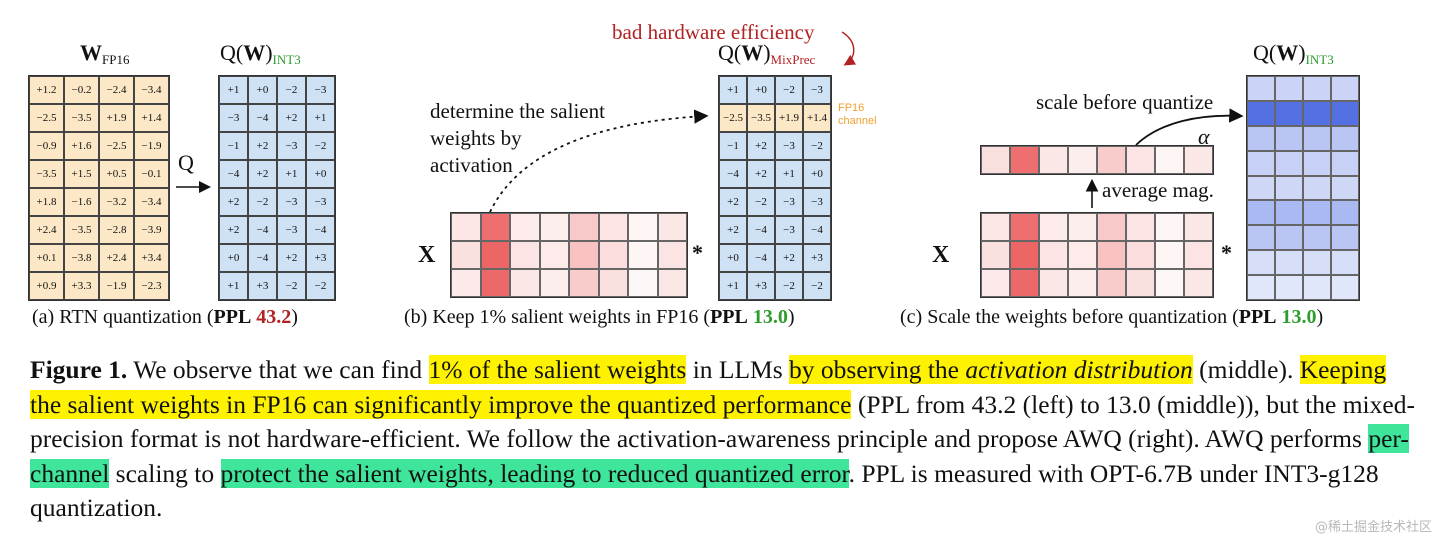 The width and height of the screenshot is (1440, 541). What do you see at coordinates (849, 48) in the screenshot?
I see `bad-efficiency-arrow` at bounding box center [849, 48].